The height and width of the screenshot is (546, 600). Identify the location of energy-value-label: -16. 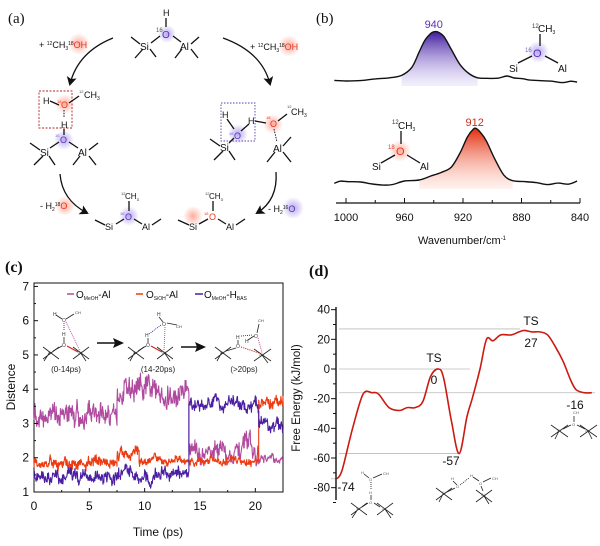
(575, 405).